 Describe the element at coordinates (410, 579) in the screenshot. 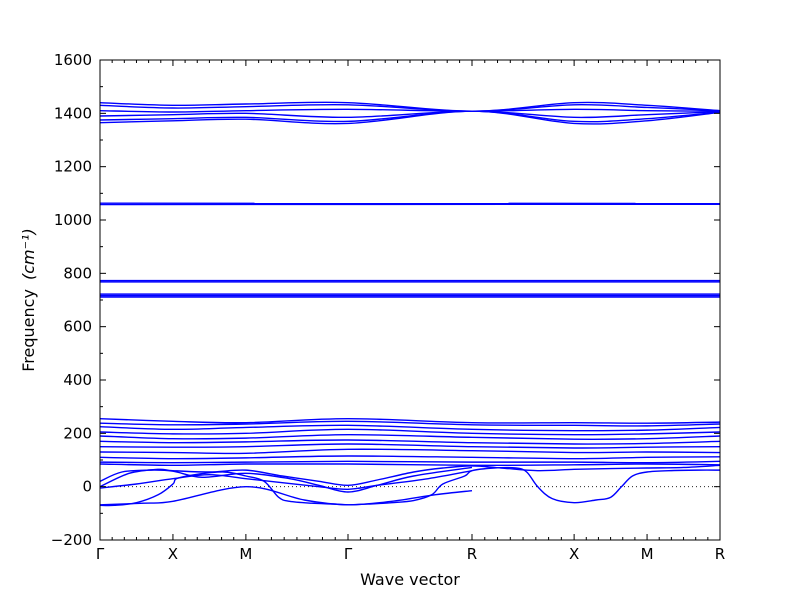

I see `x-axis-title: Wave vector` at that location.